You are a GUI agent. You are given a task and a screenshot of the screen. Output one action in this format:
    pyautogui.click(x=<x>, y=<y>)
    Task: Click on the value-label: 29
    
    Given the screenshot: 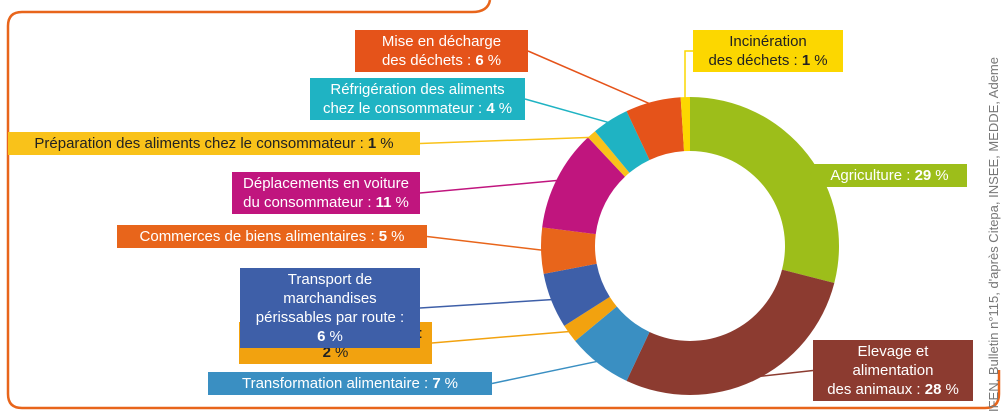 What is the action you would take?
    pyautogui.click(x=923, y=175)
    